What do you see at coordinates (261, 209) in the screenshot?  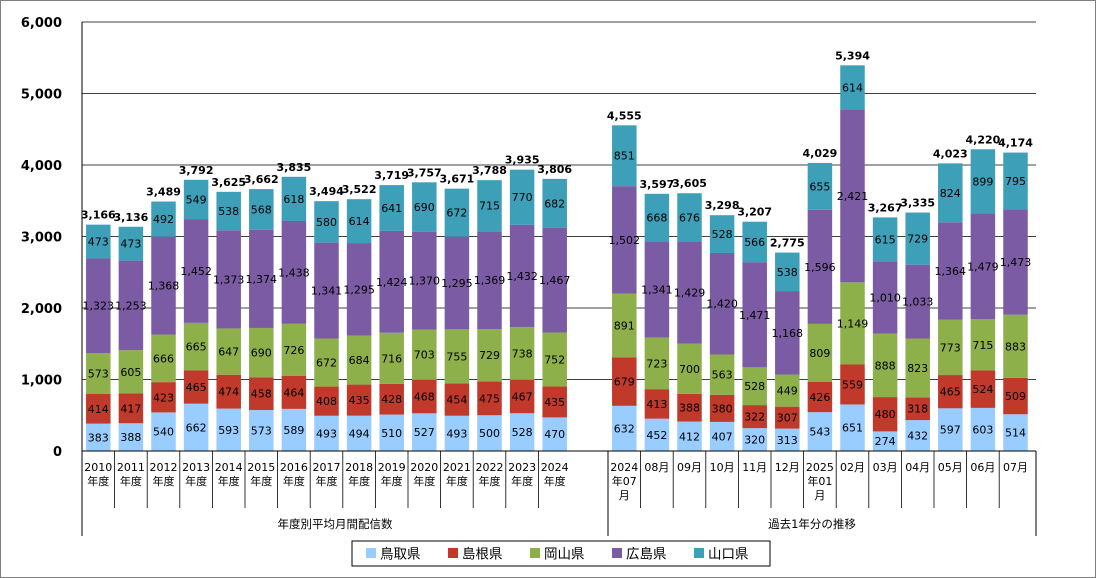 I see `segment-label: 568` at bounding box center [261, 209].